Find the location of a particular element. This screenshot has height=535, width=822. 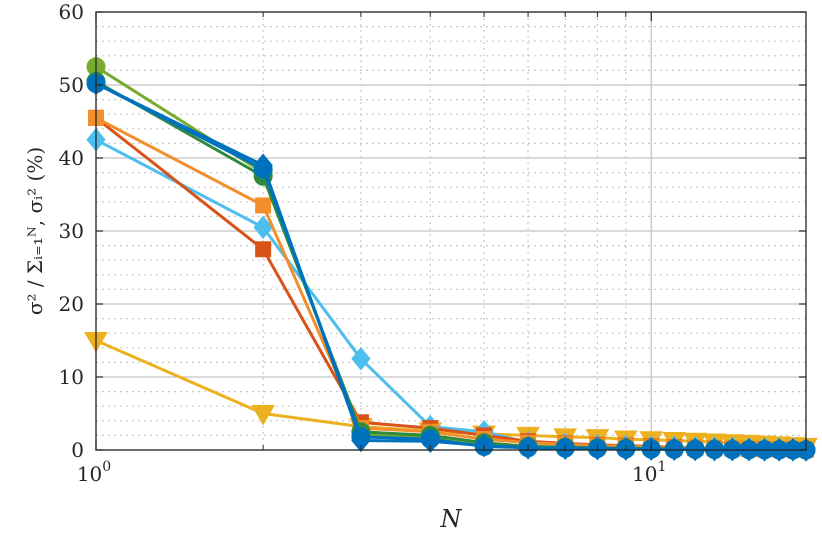

y-tick-label: 30 is located at coordinates (71, 231).